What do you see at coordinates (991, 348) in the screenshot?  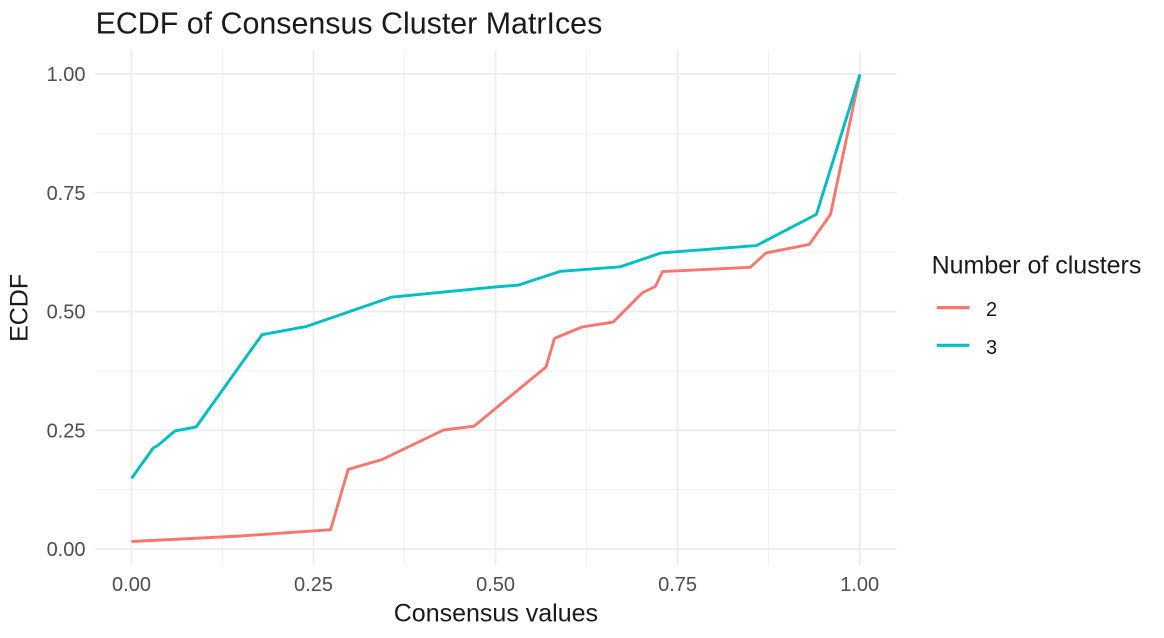 I see `svg-text: 3` at bounding box center [991, 348].